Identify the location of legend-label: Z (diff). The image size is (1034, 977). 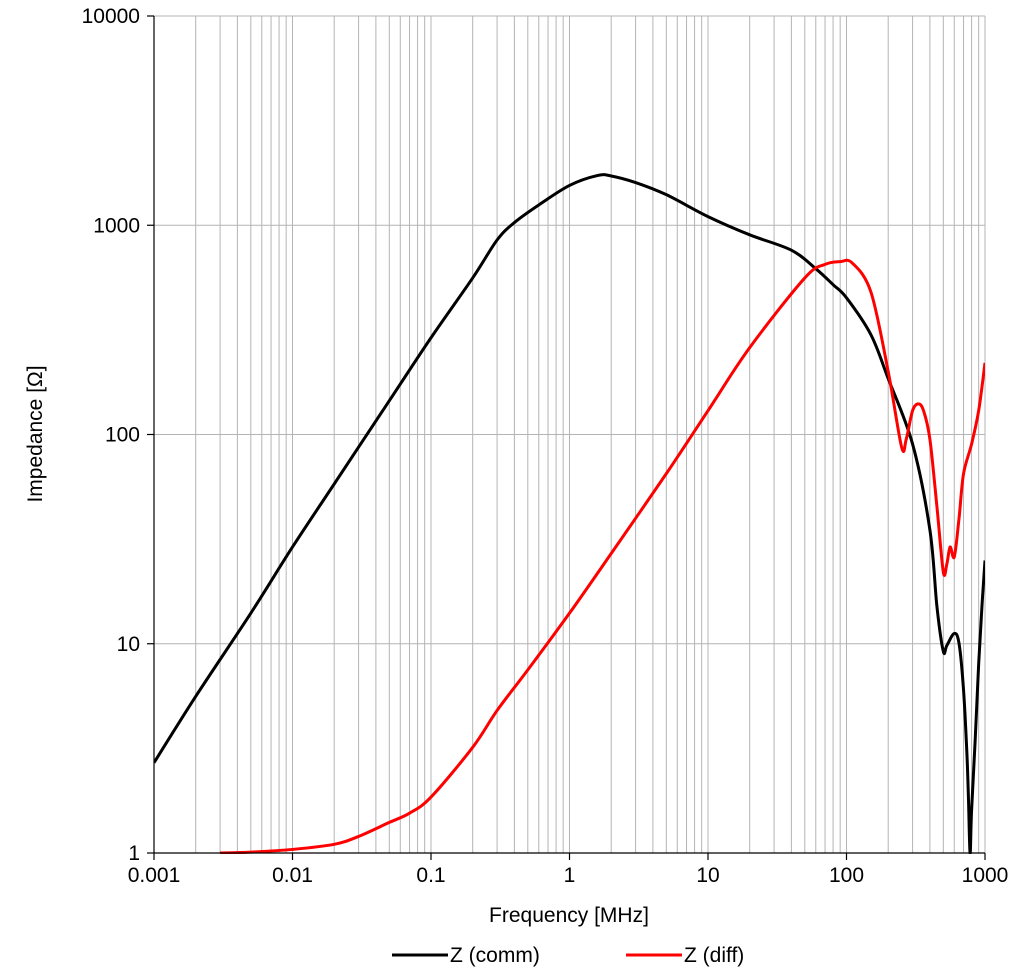
(714, 955).